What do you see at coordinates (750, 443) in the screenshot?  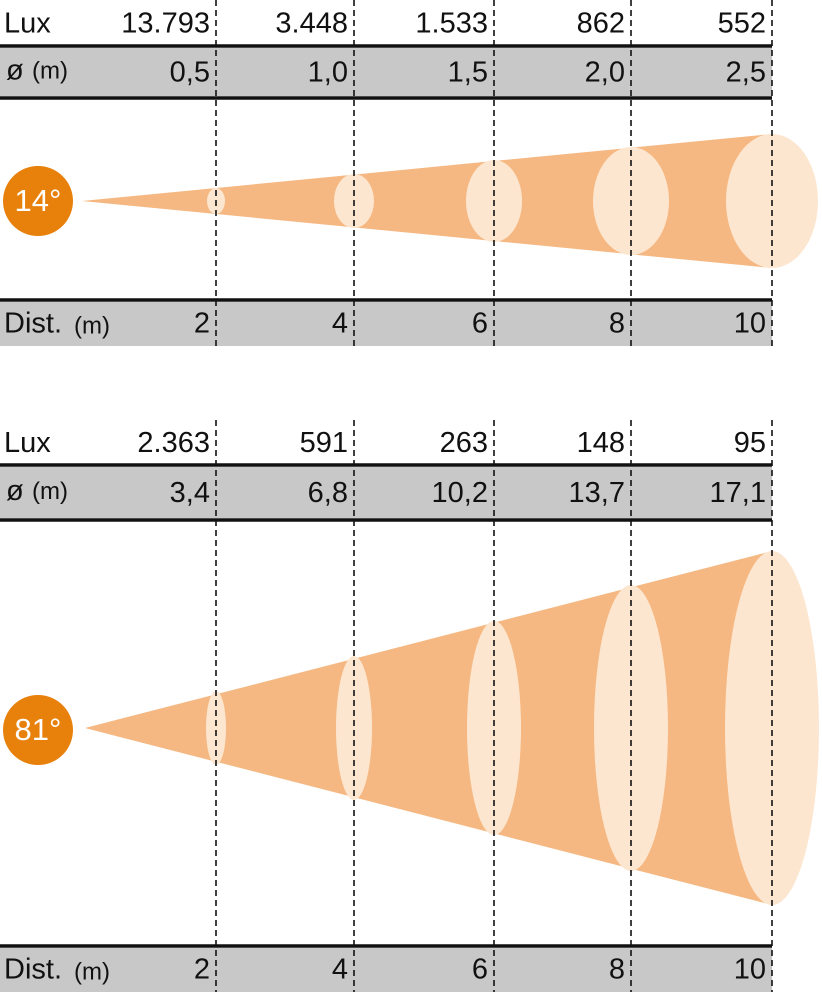 I see `lux-value: 95` at bounding box center [750, 443].